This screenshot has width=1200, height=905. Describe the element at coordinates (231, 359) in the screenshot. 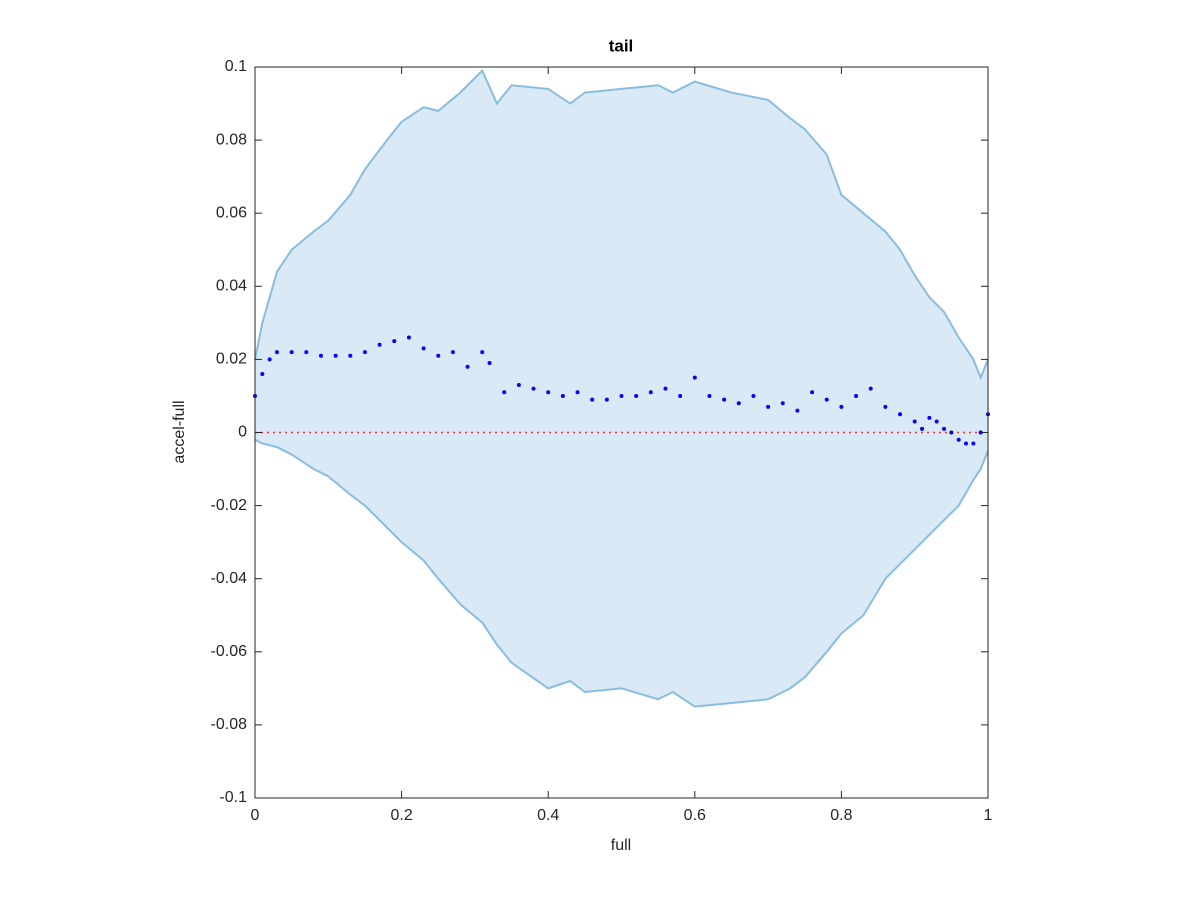

I see `y-tick-label: 0.02` at that location.